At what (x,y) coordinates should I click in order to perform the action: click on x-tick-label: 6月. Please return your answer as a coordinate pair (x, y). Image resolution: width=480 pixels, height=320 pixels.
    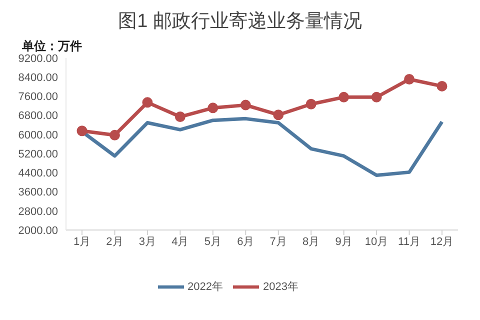
    Looking at the image, I should click on (245, 242).